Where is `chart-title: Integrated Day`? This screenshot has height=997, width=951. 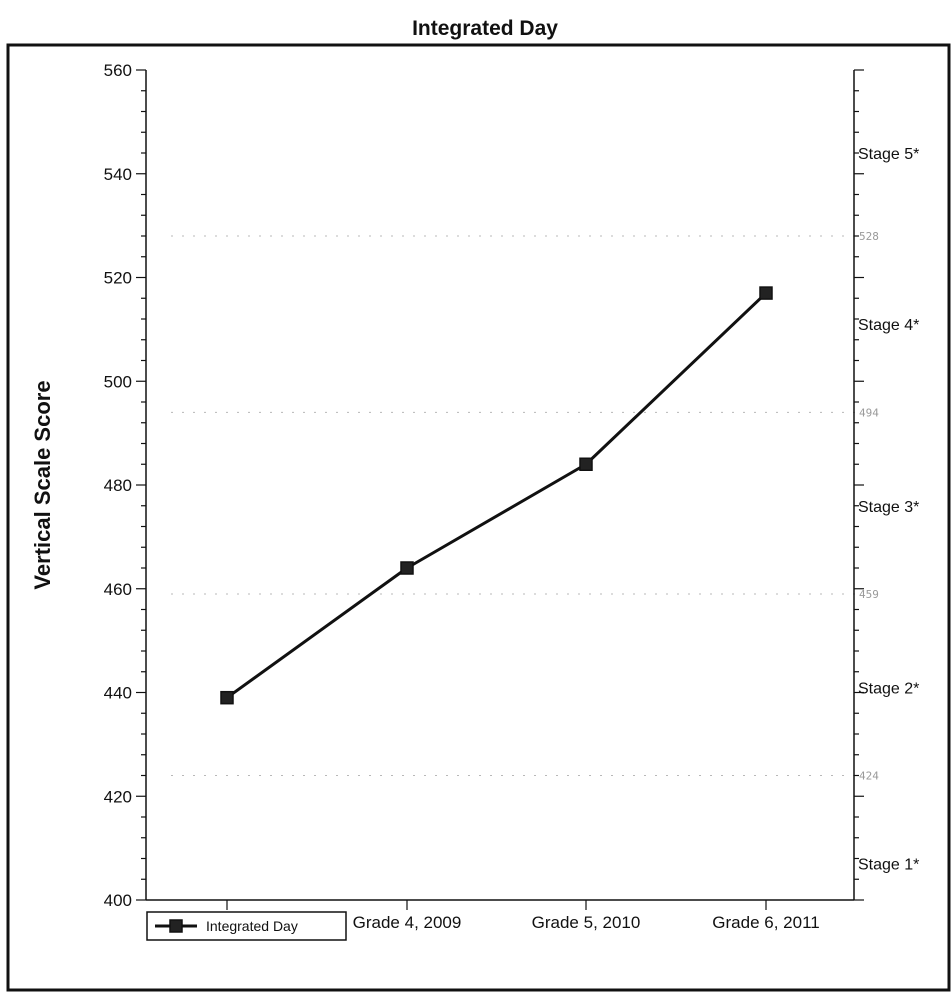 chart-title: Integrated Day is located at coordinates (485, 28).